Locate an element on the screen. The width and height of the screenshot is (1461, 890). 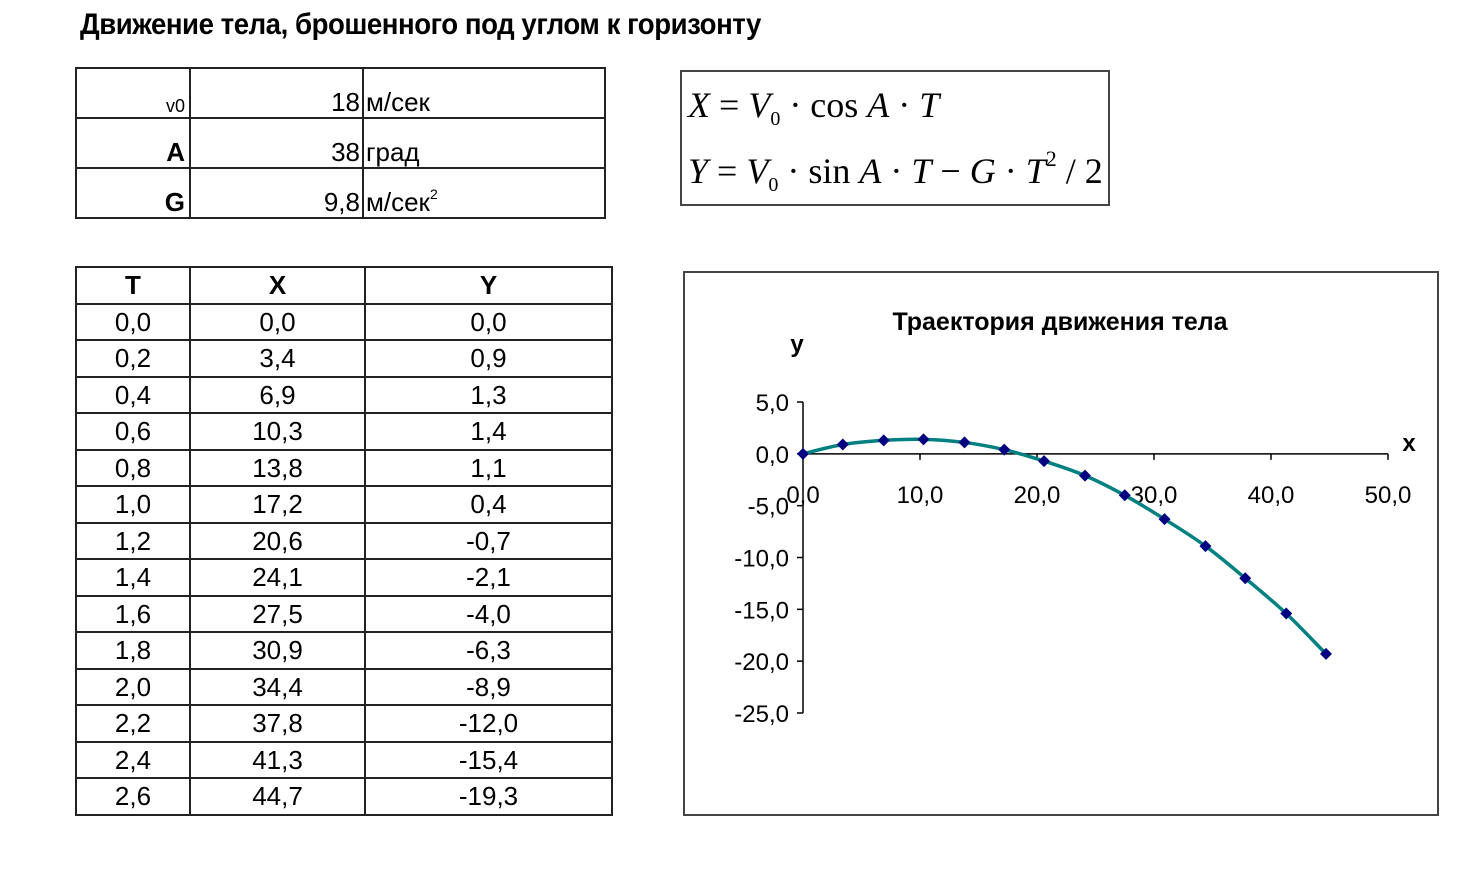
cell-x: 44,7 is located at coordinates (277, 796).